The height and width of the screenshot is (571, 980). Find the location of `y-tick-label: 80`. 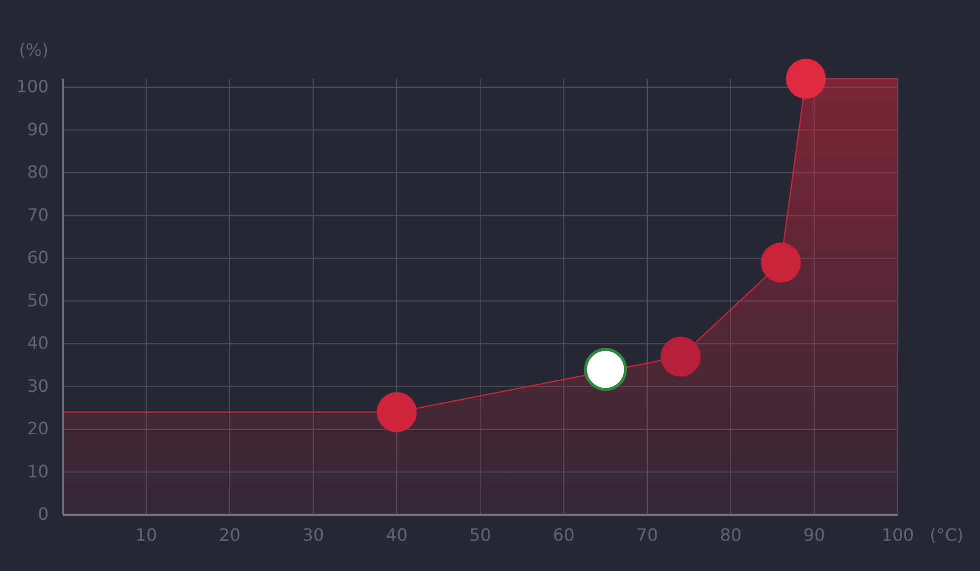

y-tick-label: 80 is located at coordinates (38, 173).